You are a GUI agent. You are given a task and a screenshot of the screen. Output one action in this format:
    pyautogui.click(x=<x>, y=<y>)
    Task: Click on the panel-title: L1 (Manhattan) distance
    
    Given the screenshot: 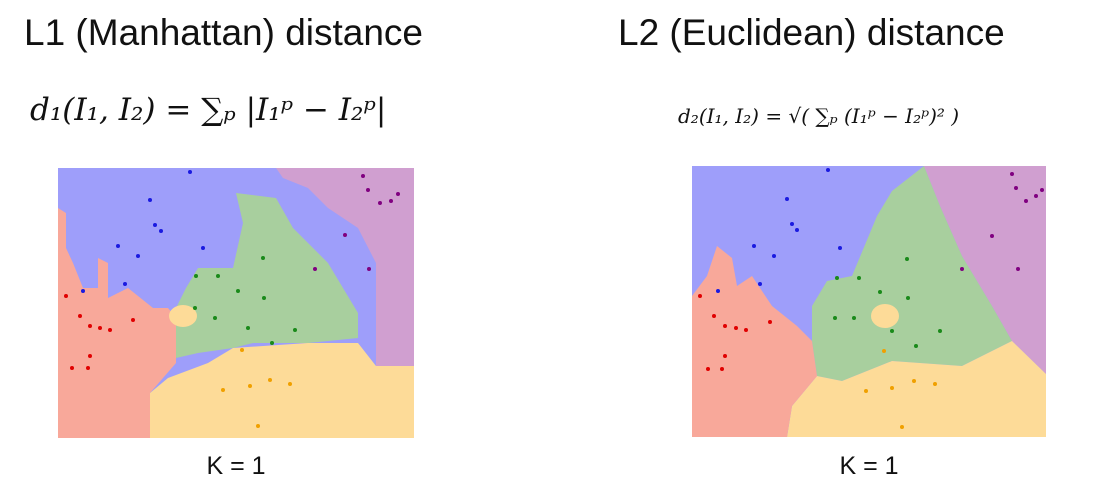 What is the action you would take?
    pyautogui.click(x=224, y=32)
    